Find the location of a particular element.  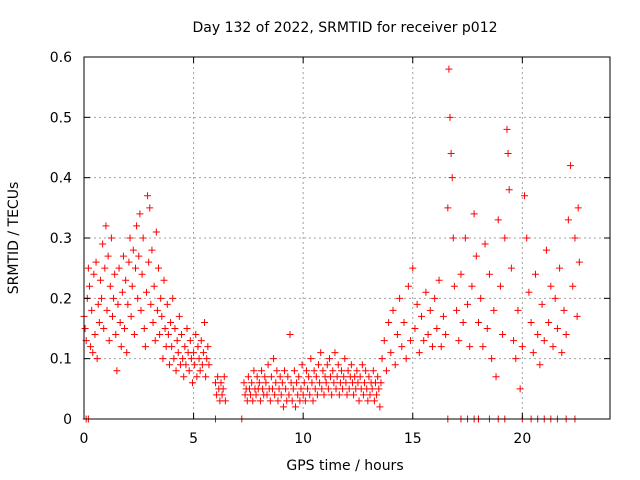

y-tick-label: 0.1 is located at coordinates (61, 360).